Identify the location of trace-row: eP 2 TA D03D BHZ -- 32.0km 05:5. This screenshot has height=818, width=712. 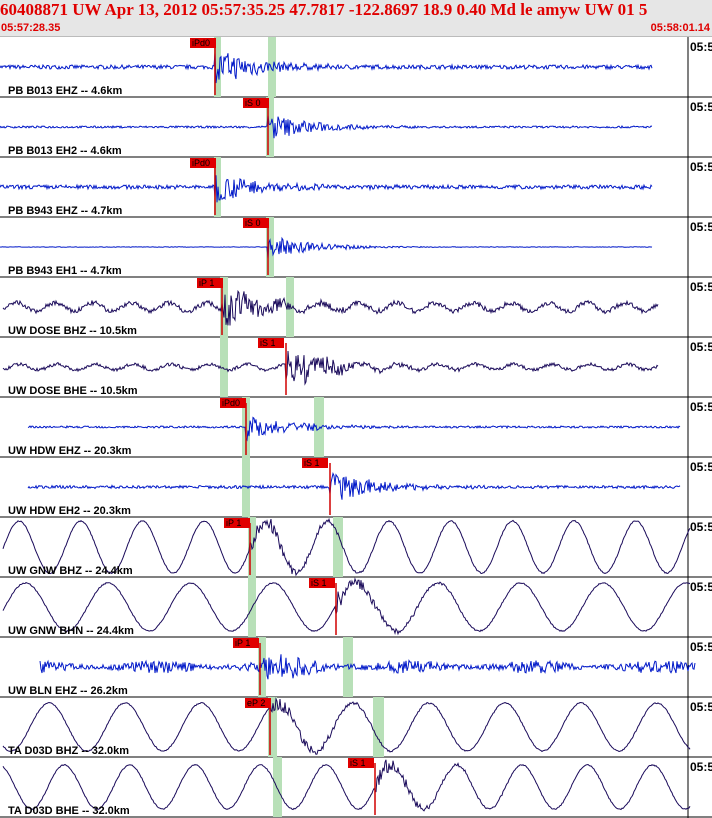
(356, 727).